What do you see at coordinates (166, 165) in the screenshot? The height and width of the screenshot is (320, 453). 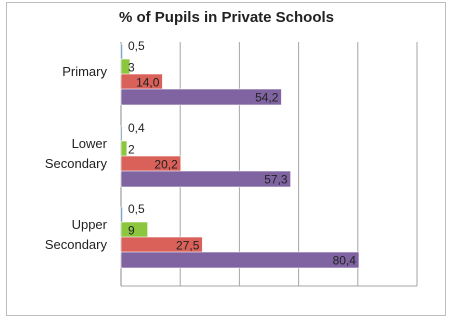 I see `data-label: 20,2` at bounding box center [166, 165].